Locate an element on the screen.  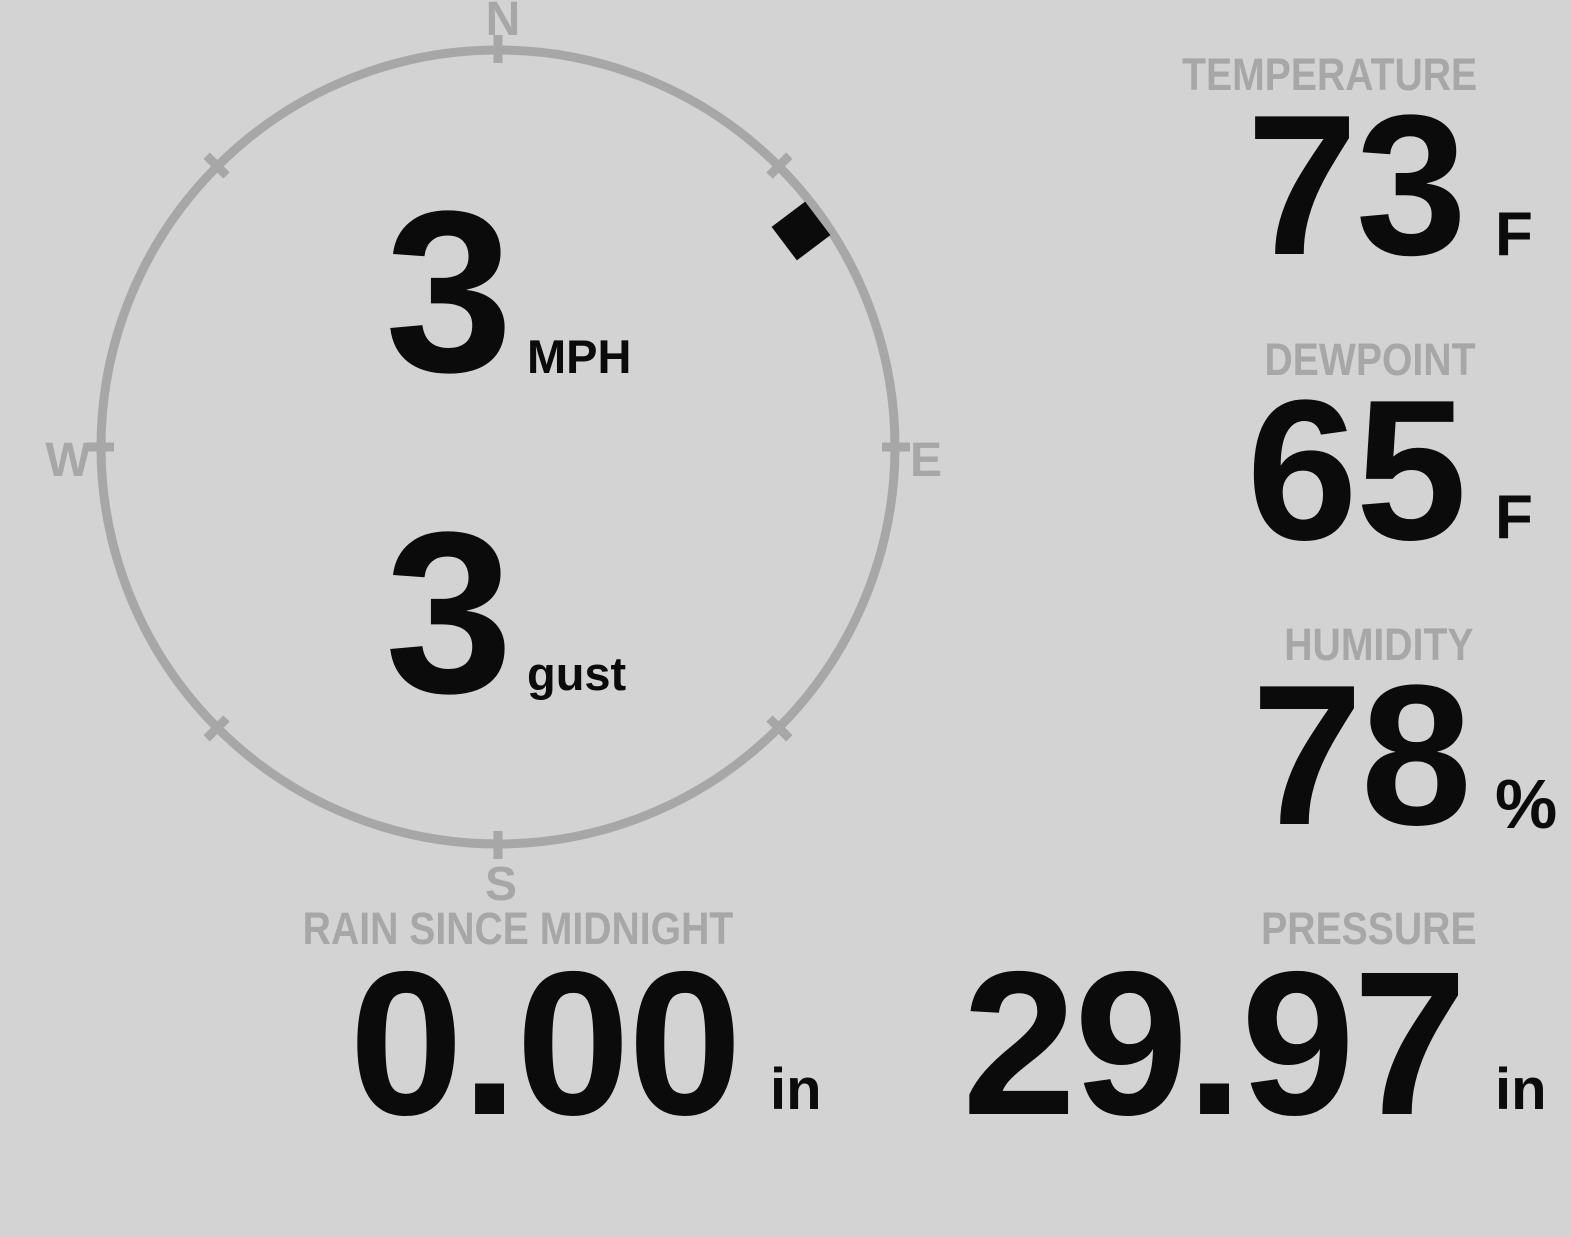
dewpoint-unit: F is located at coordinates (1514, 517).